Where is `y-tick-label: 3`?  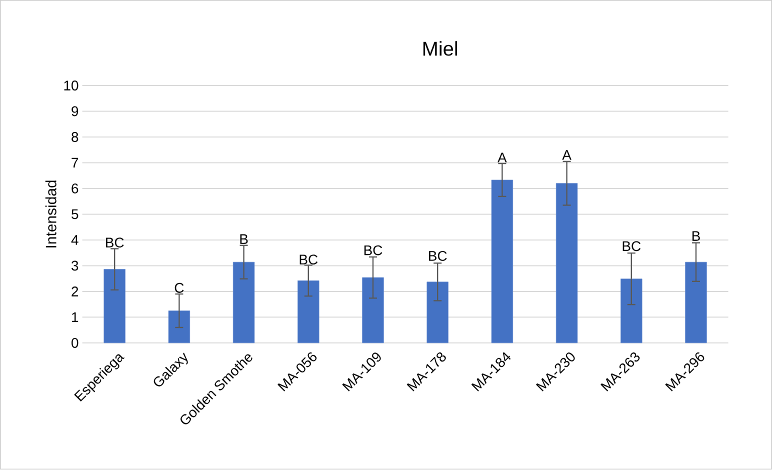 y-tick-label: 3 is located at coordinates (75, 265).